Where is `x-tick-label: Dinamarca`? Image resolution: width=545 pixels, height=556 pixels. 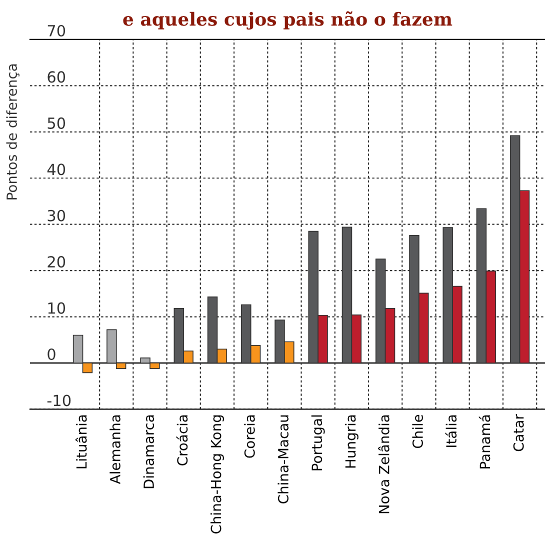 x-tick-label: Dinamarca is located at coordinates (148, 451).